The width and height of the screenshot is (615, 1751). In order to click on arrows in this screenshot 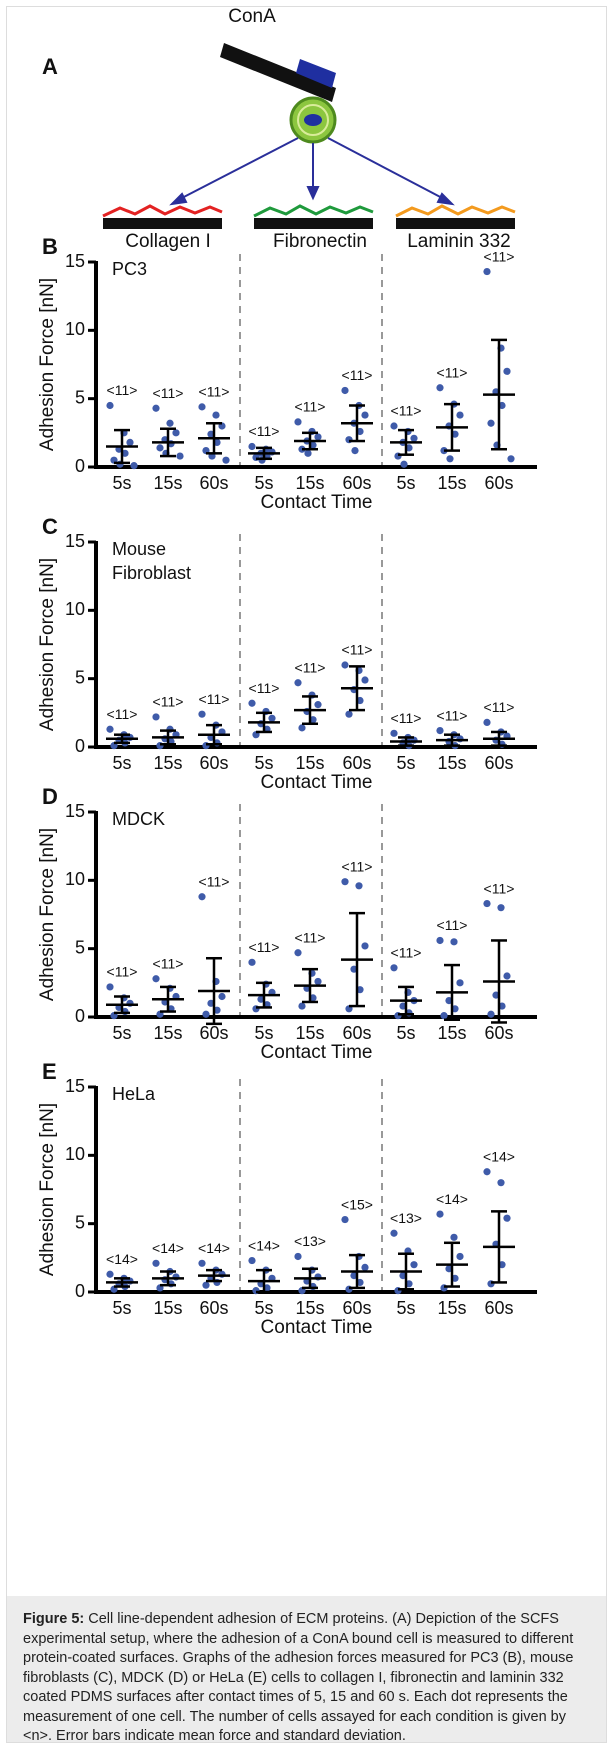, I will do `click(312, 171)`.